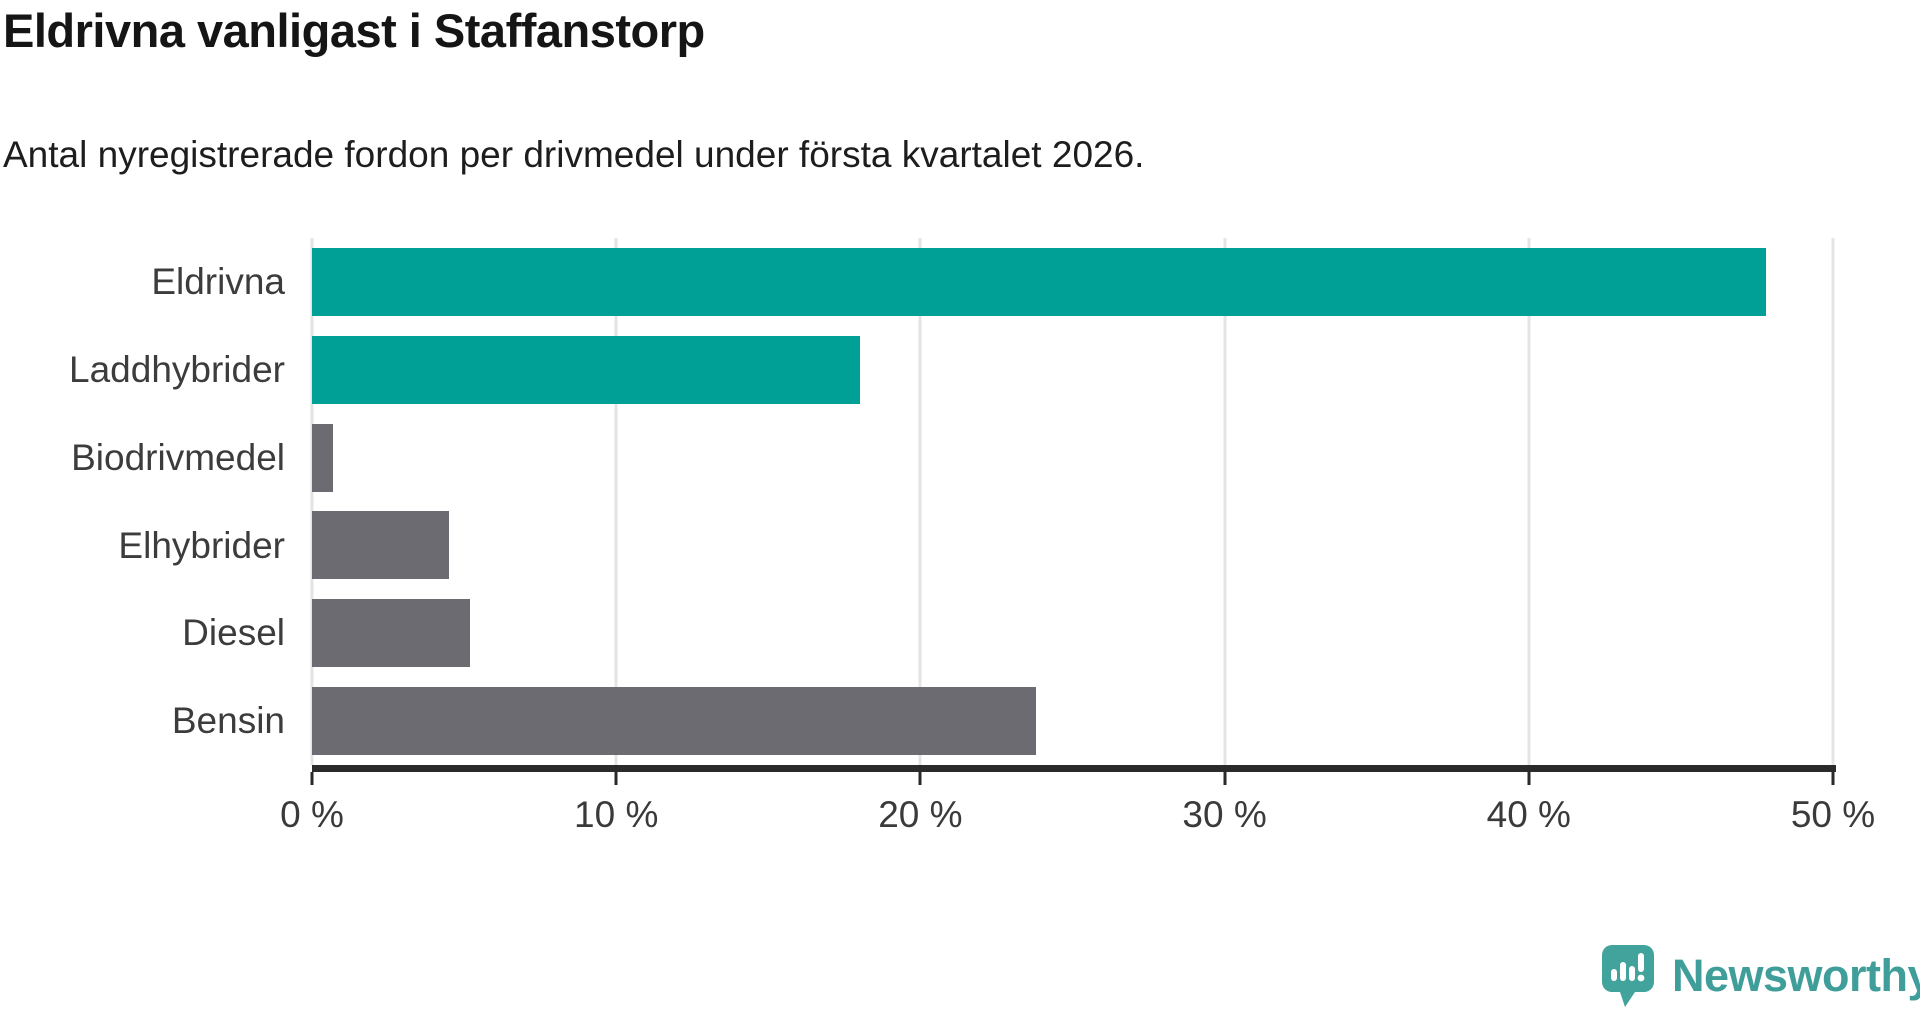 The image size is (1920, 1010). I want to click on chart-title: Eldrivna vanligast i Staffanstorp, so click(354, 30).